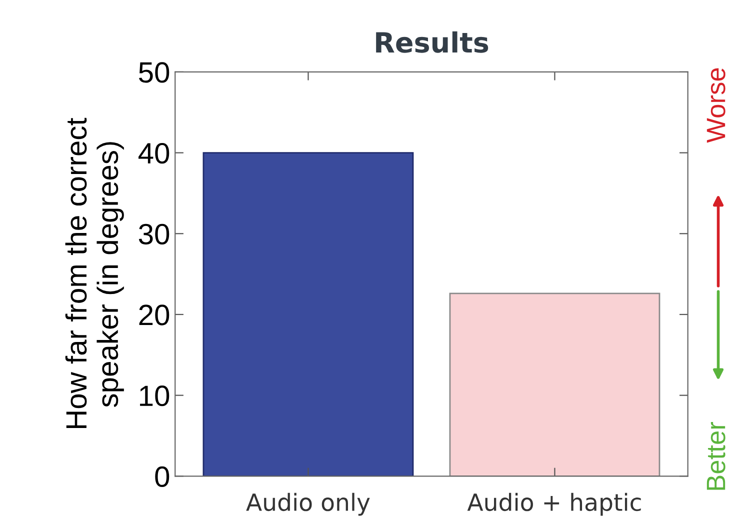  I want to click on x-tick-label: Audio only, so click(308, 504).